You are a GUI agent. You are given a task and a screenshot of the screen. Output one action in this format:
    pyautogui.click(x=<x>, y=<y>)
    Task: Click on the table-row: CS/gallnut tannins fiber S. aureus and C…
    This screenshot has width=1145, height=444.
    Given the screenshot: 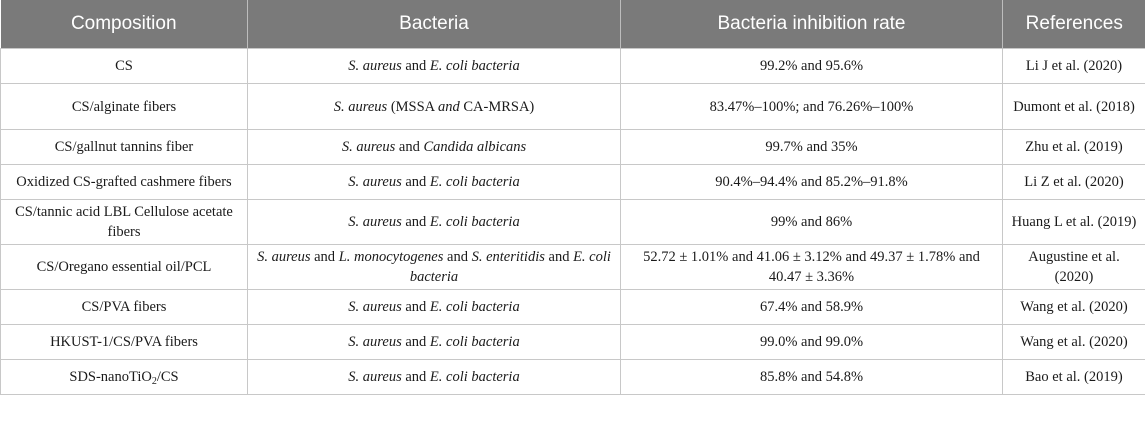 What is the action you would take?
    pyautogui.click(x=572, y=147)
    